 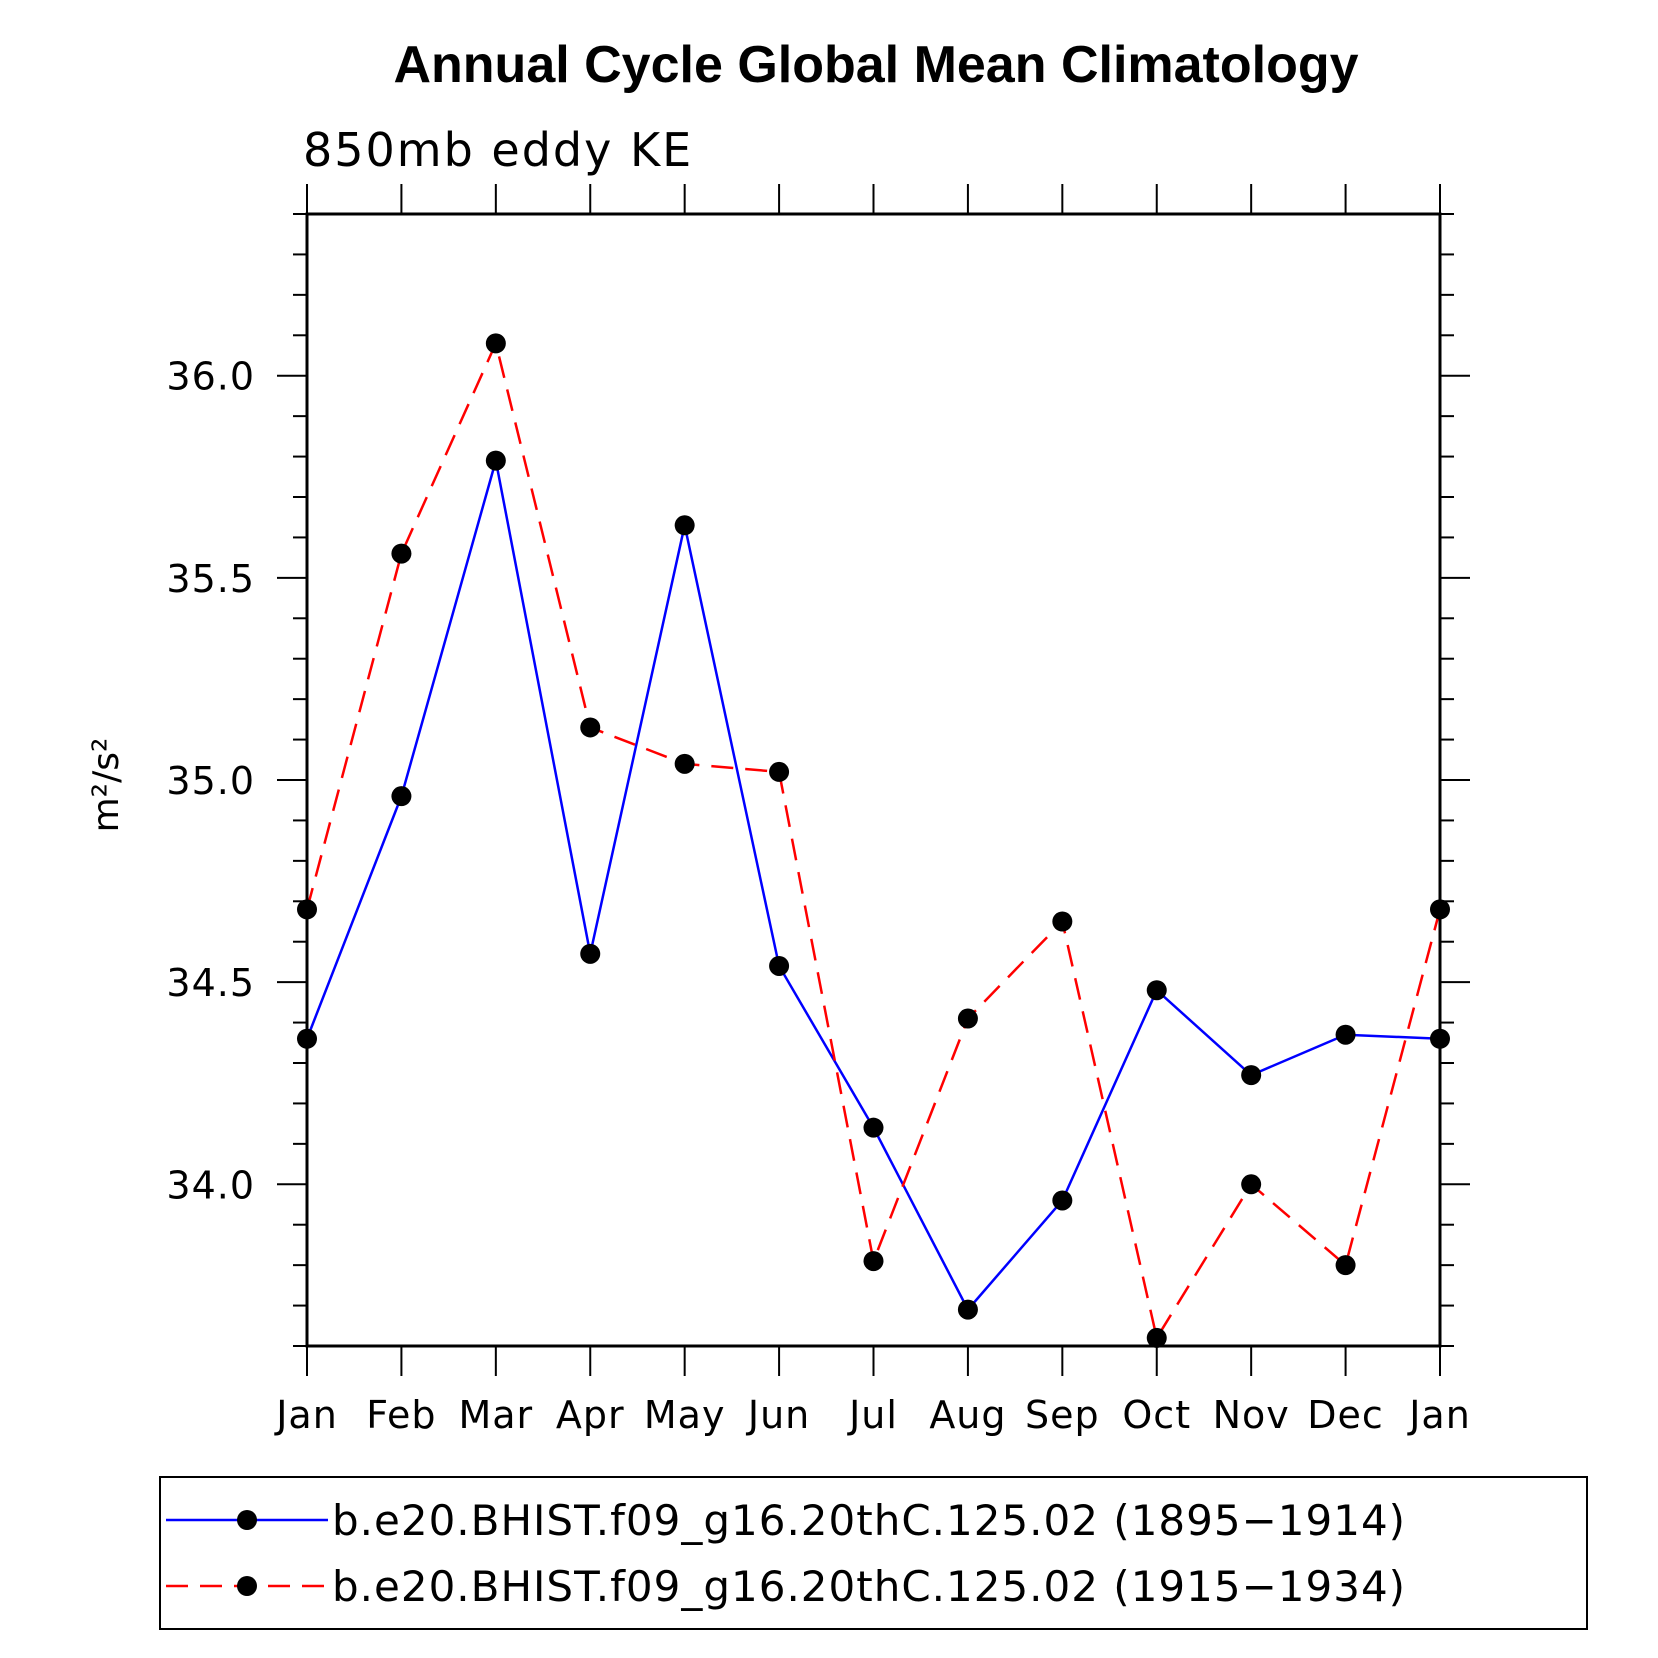 I want to click on x-tick-labels: Jan Feb Mar Apr May Jun Jul Aug Sep Oct Nov Dec Jan, so click(x=872, y=1415).